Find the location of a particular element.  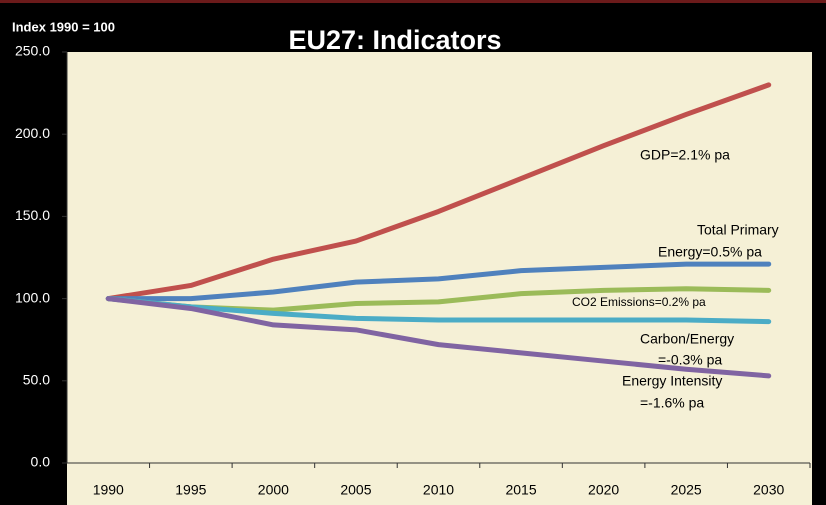

x-tick-label: 2020 is located at coordinates (603, 490).